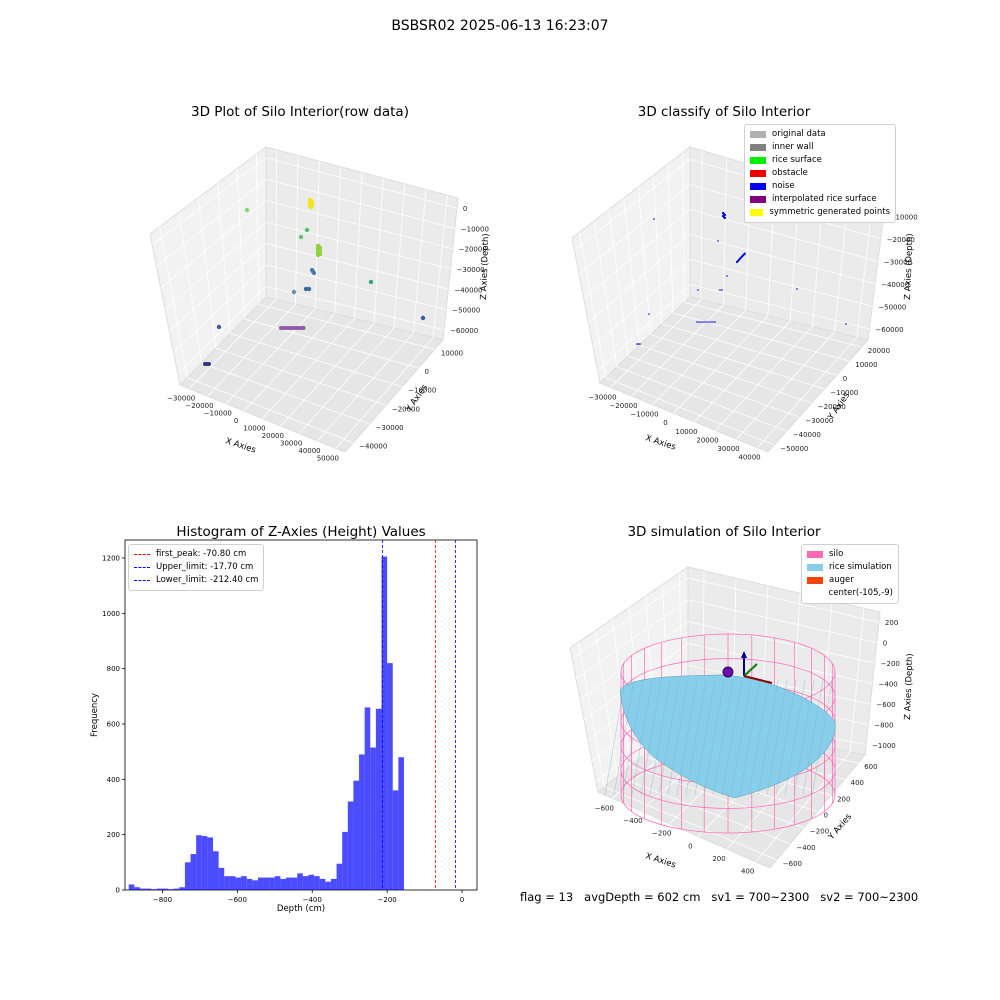  Describe the element at coordinates (422, 391) in the screenshot. I see `y-tick-label: −10000` at that location.